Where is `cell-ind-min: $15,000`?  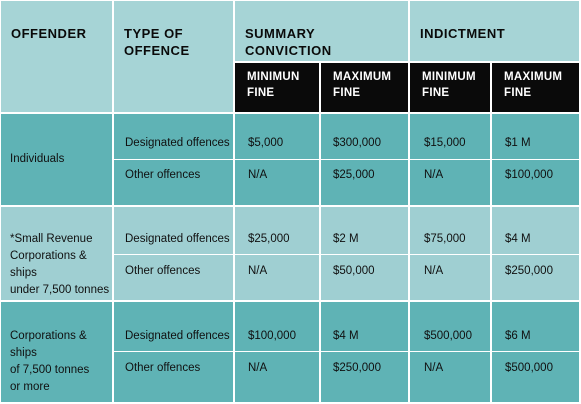 cell-ind-min: $15,000 is located at coordinates (445, 143).